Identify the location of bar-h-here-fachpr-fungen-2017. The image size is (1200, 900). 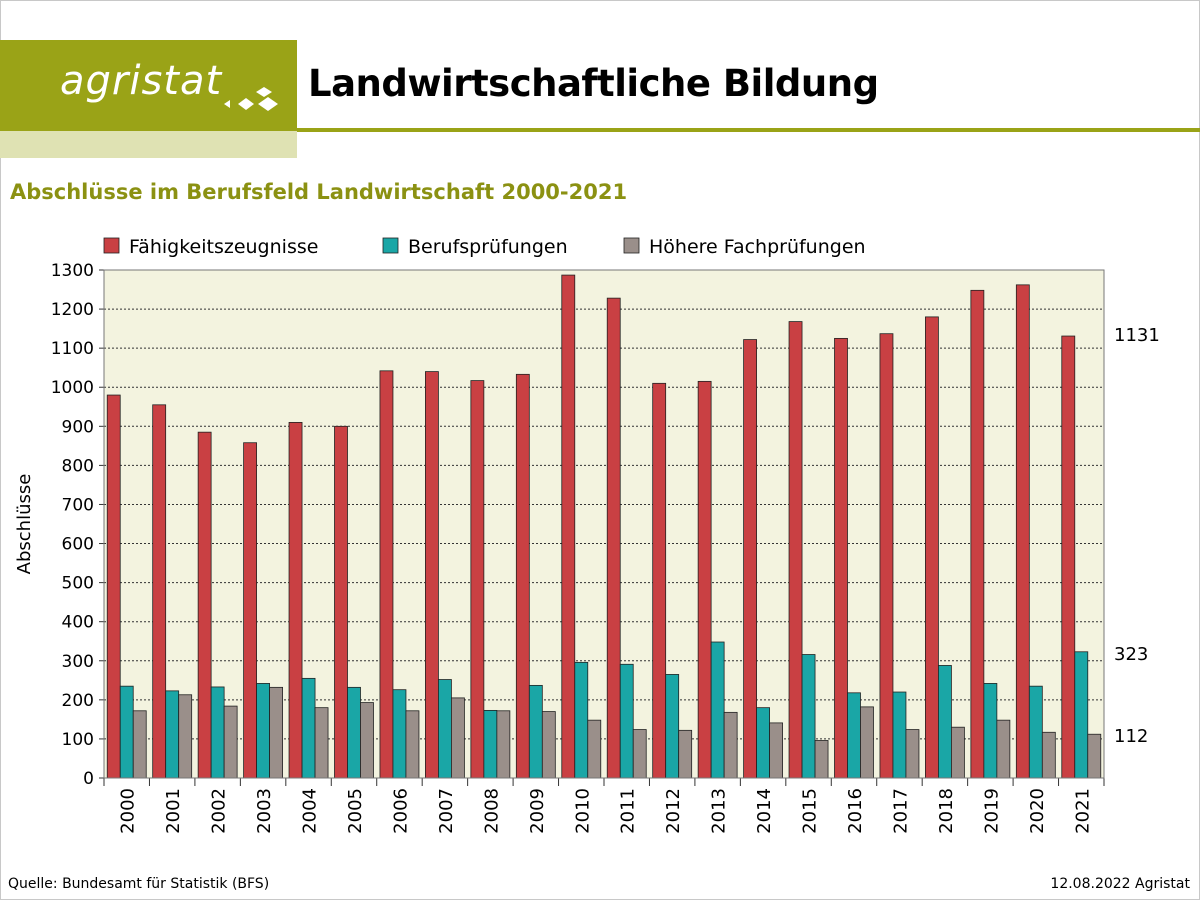
(912, 754).